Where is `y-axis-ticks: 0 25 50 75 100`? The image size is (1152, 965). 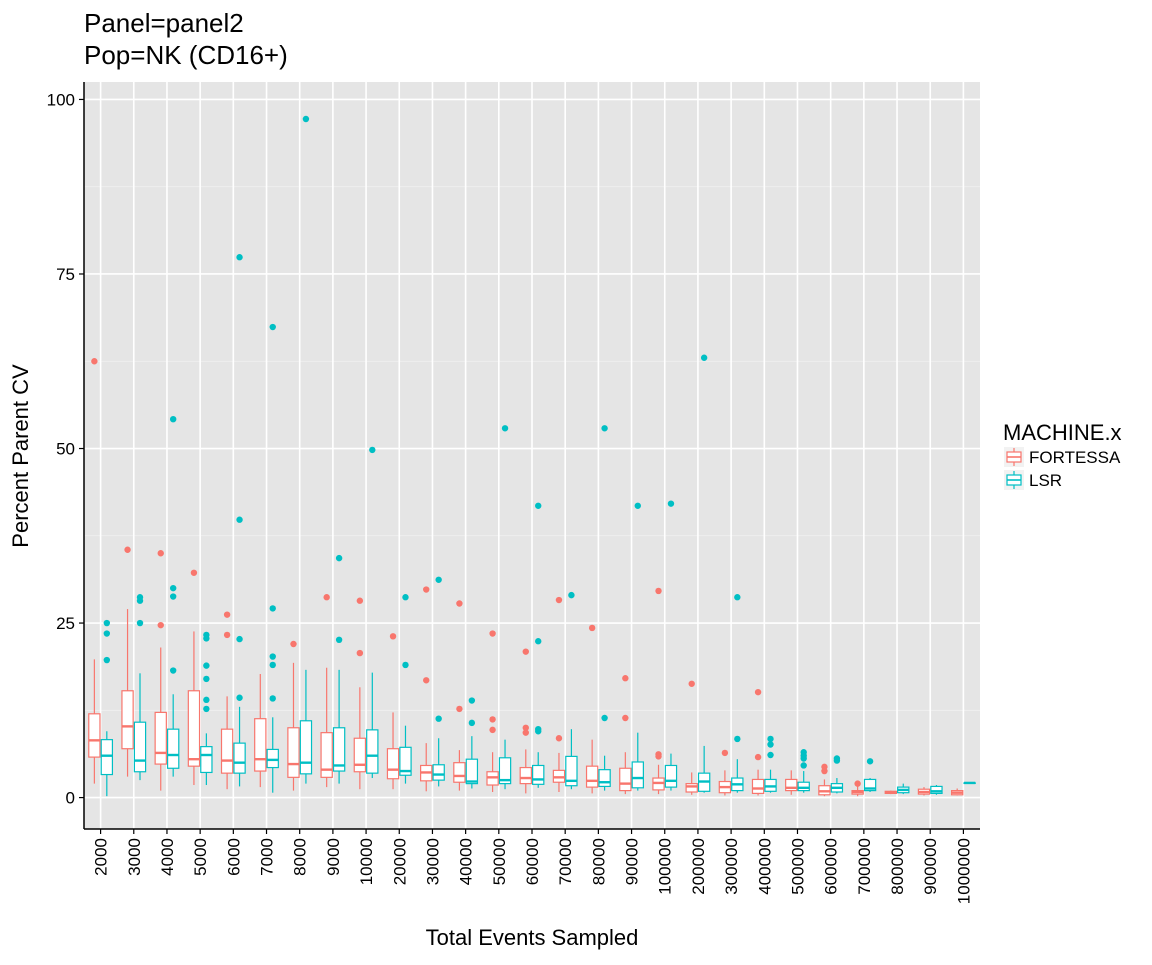
y-axis-ticks: 0 25 50 75 100 is located at coordinates (65, 449).